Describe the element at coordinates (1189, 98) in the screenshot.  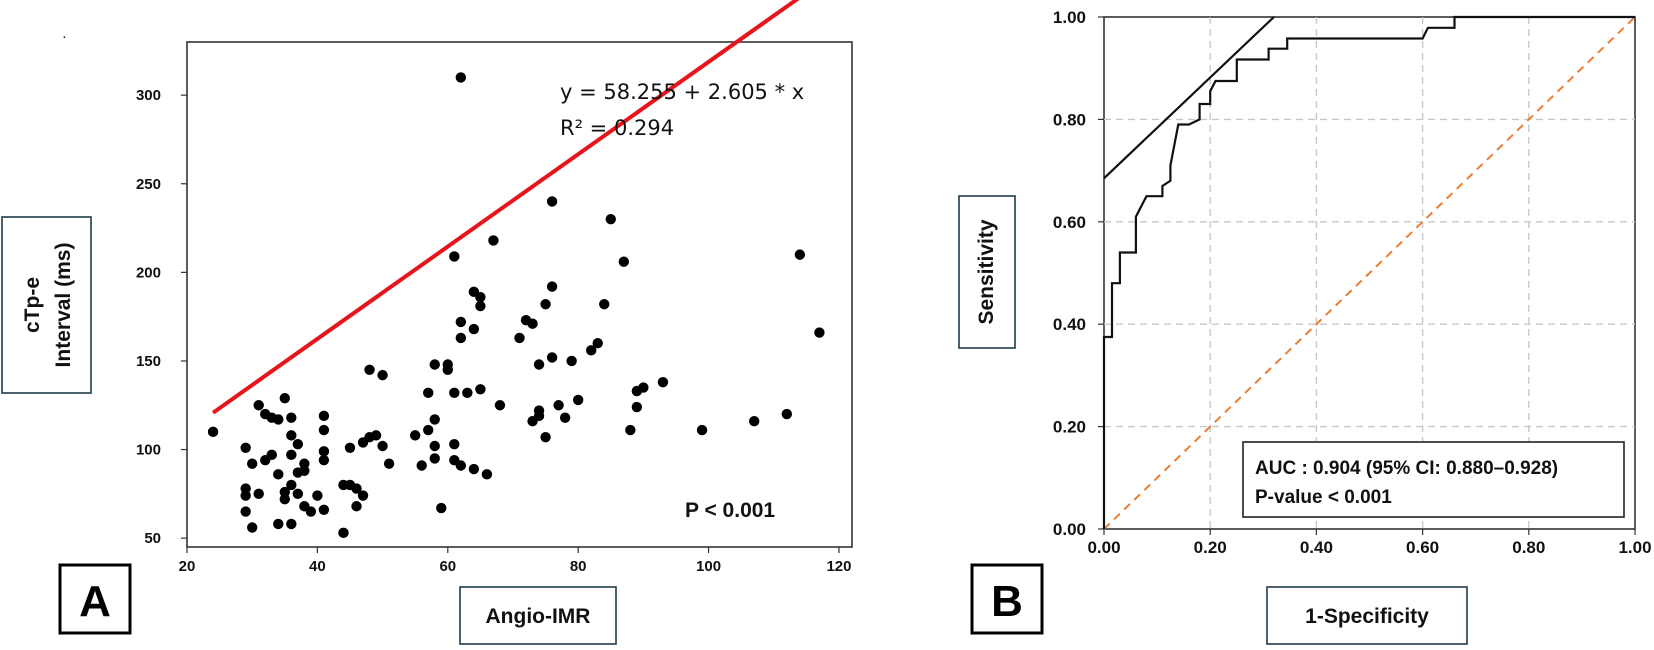
I see `tangent-line` at that location.